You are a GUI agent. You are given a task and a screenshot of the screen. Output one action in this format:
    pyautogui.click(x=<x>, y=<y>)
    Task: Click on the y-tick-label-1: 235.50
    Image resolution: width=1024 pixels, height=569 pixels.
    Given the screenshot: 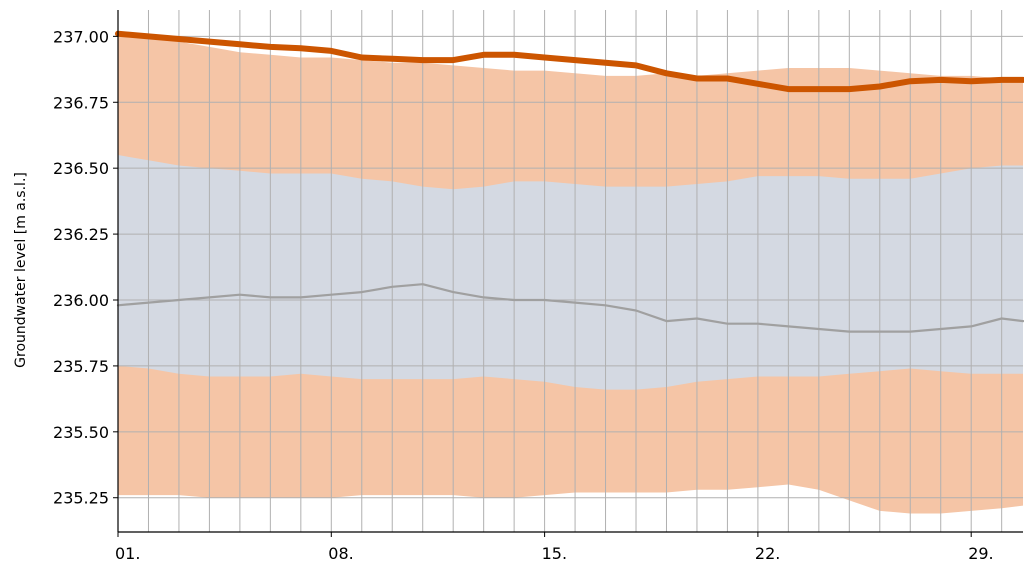 What is the action you would take?
    pyautogui.click(x=81, y=432)
    